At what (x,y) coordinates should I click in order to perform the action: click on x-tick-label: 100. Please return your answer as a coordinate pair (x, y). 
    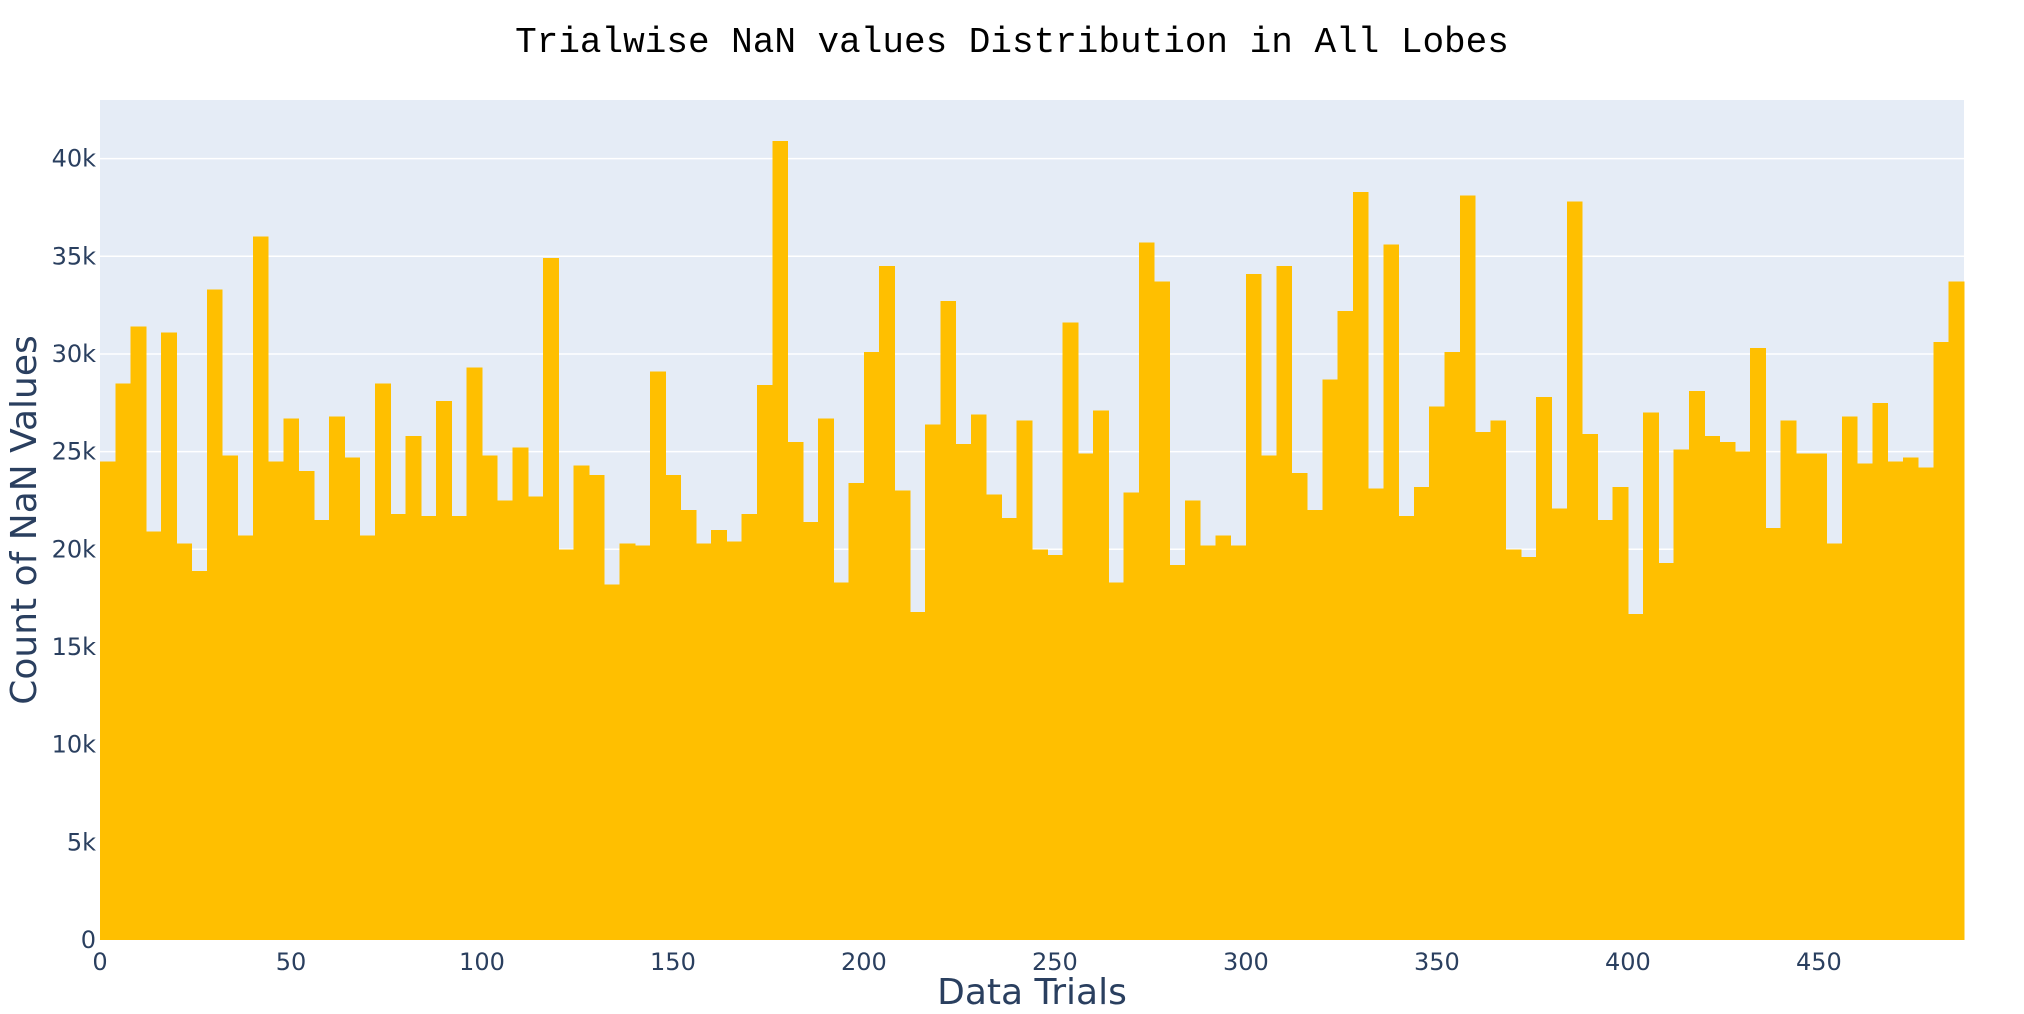
    Looking at the image, I should click on (482, 962).